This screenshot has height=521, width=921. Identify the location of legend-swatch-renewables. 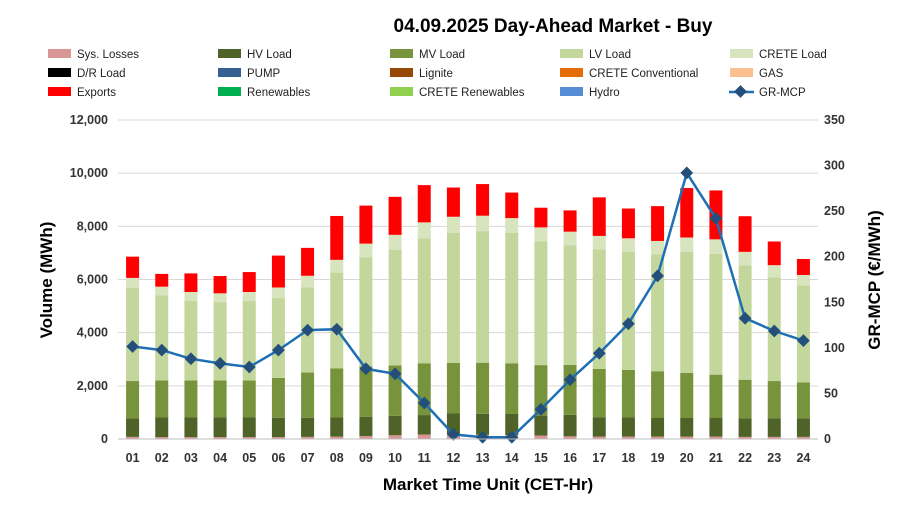
(229, 91).